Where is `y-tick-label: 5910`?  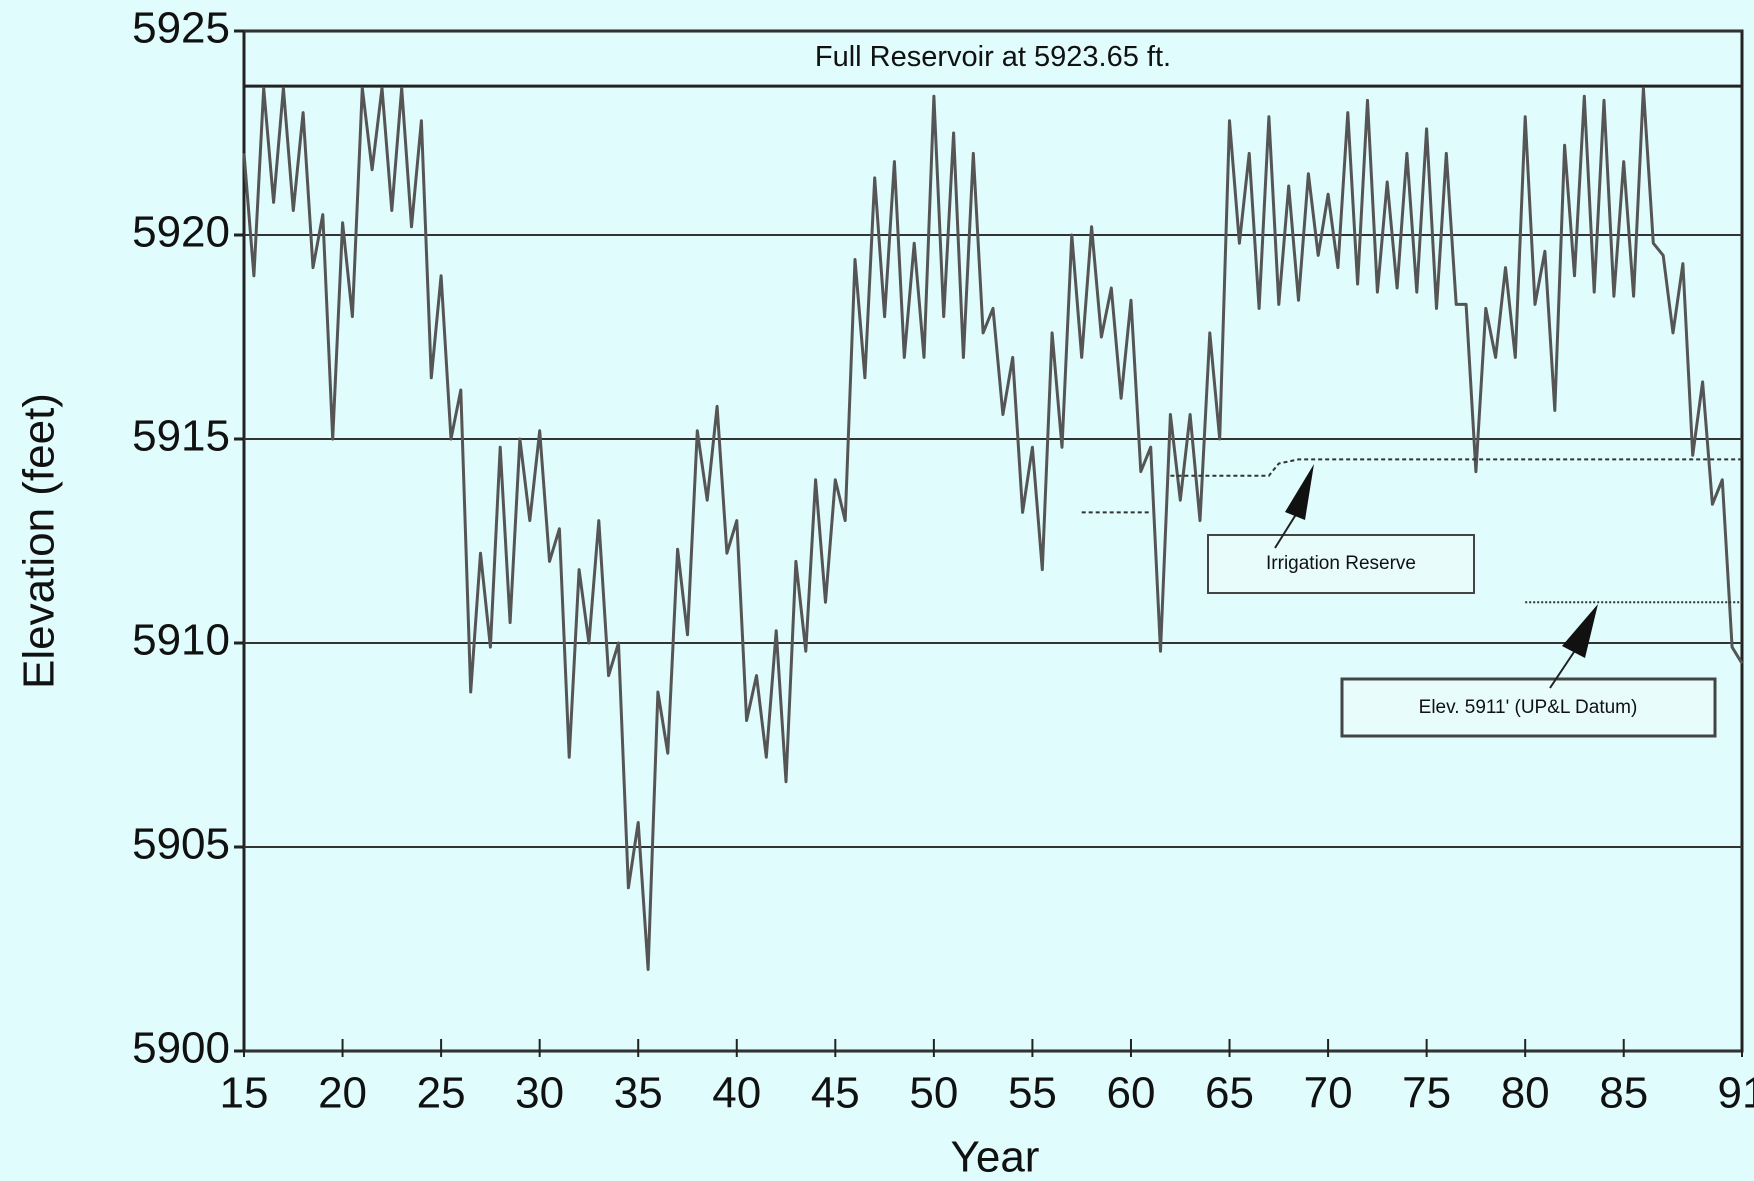
y-tick-label: 5910 is located at coordinates (181, 640).